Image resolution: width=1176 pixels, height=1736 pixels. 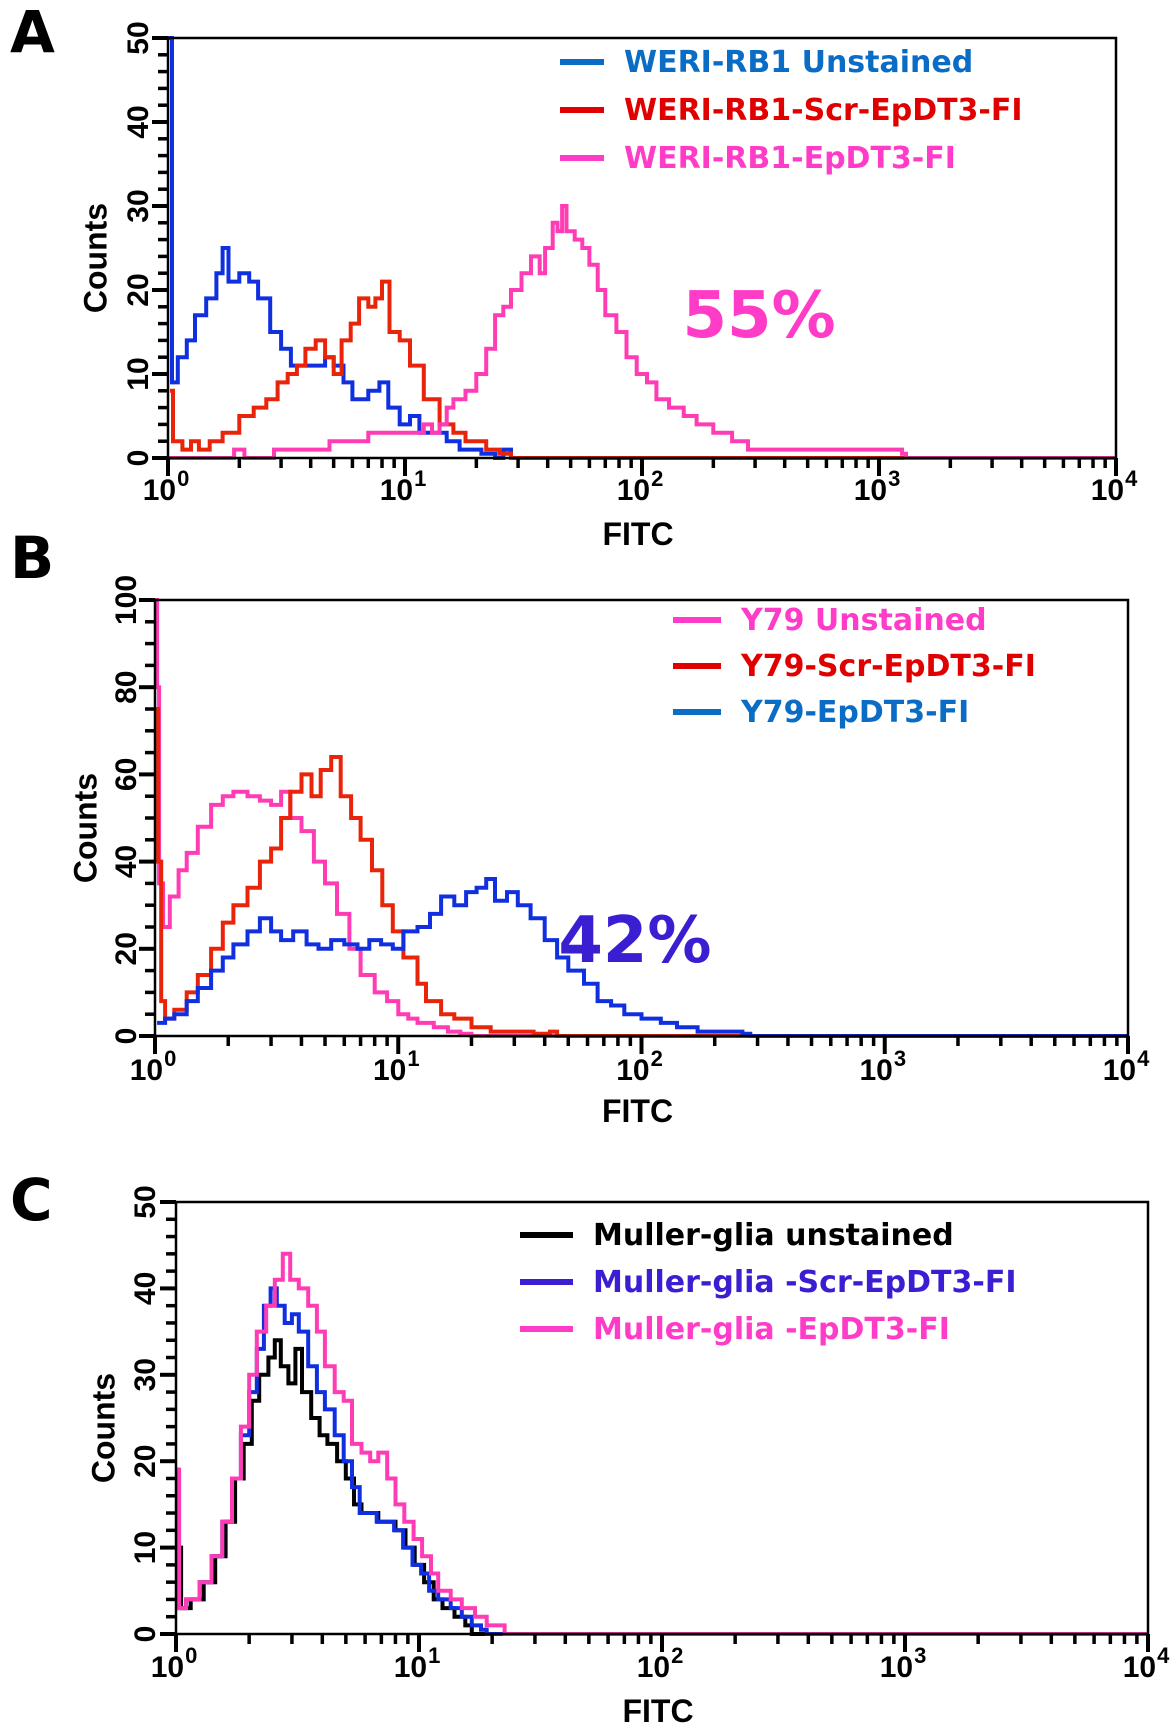 I want to click on x-axis-title-c: FITC, so click(x=657, y=1711).